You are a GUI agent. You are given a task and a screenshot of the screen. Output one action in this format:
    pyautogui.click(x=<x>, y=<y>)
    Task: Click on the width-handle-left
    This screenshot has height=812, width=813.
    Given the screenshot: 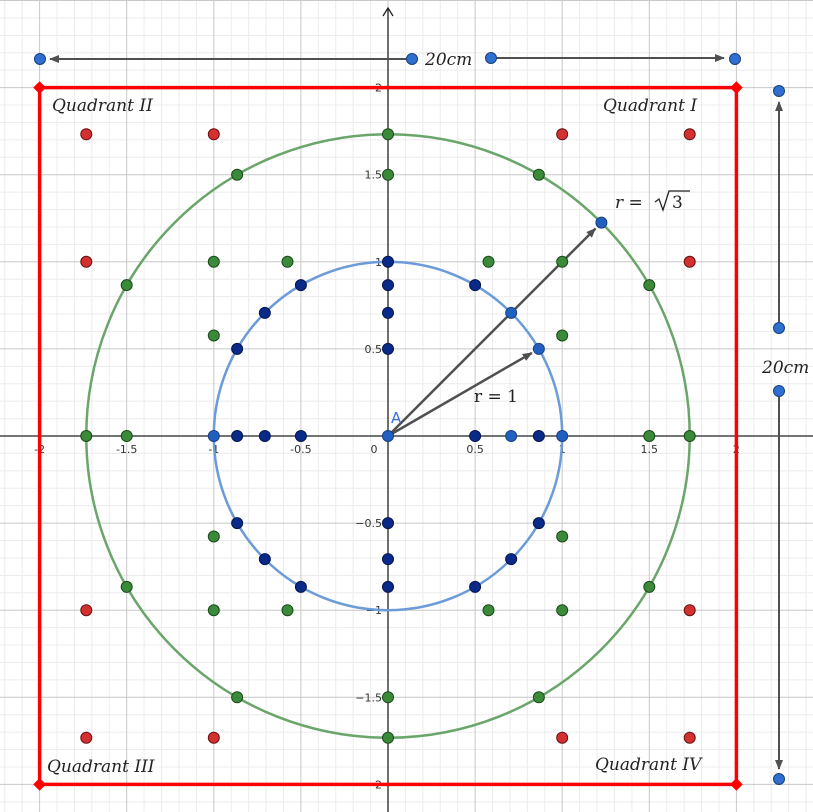 What is the action you would take?
    pyautogui.click(x=40, y=59)
    